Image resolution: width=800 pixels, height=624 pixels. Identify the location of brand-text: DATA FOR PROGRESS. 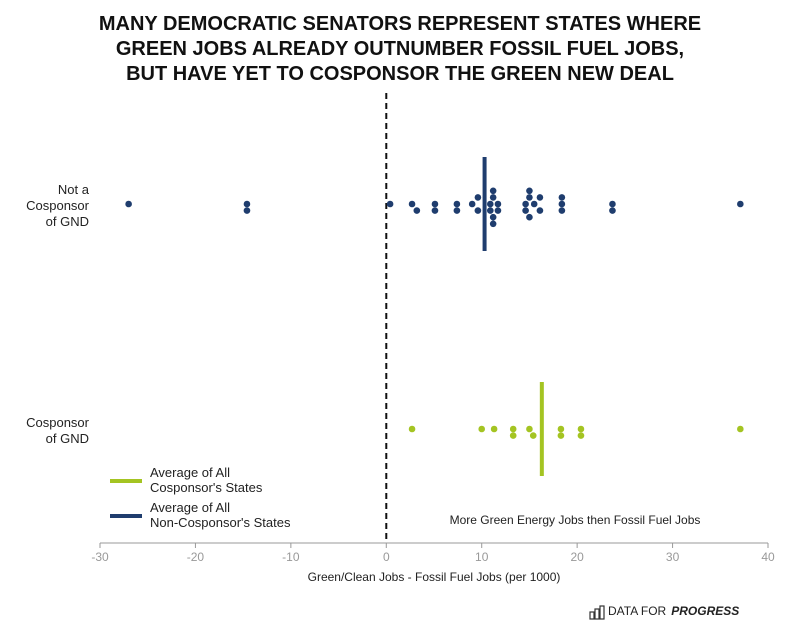
(673, 611).